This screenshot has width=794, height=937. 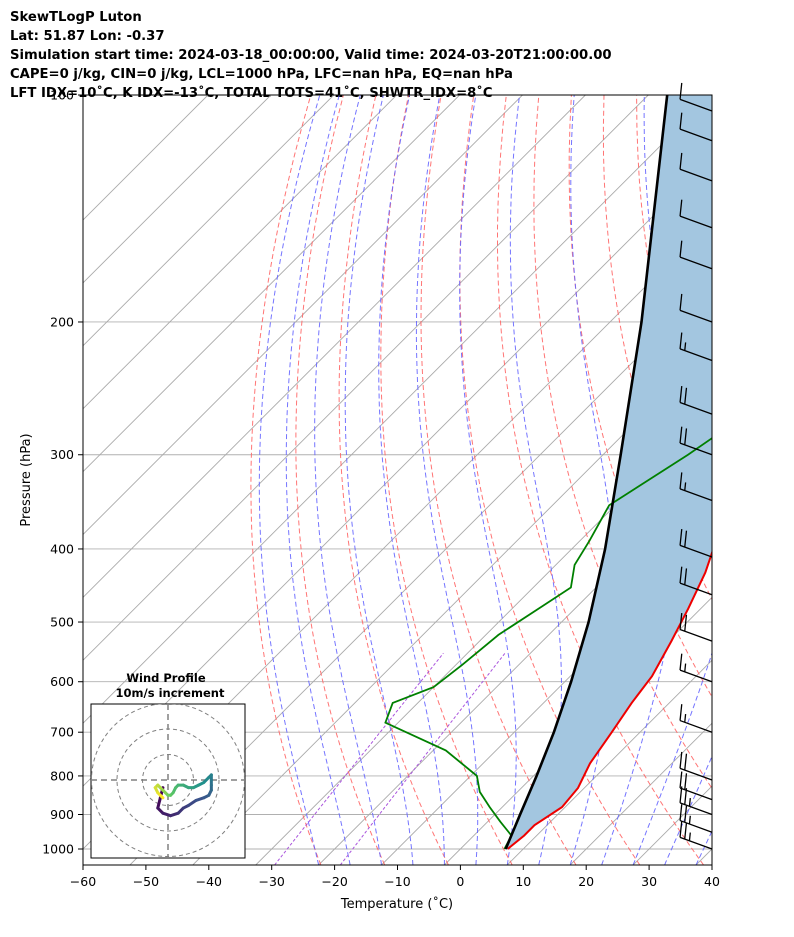 I want to click on x-tick-label: −30, so click(x=272, y=881).